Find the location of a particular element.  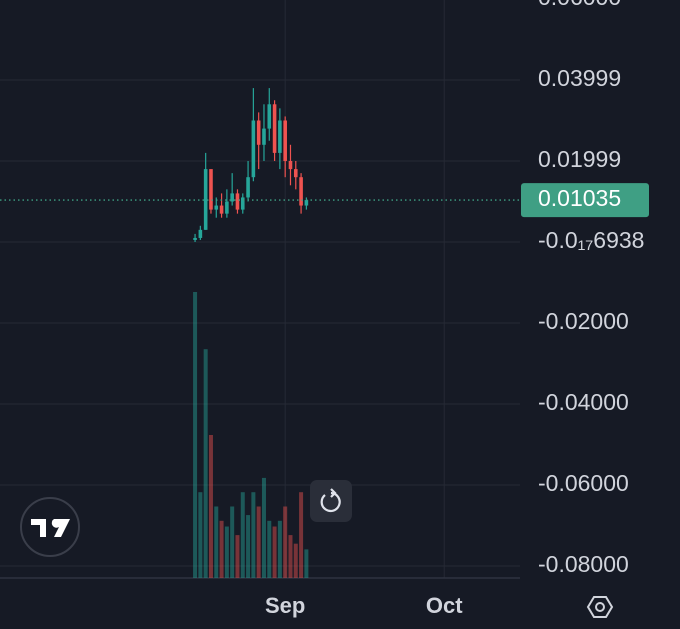

x-tick-label: Sep is located at coordinates (285, 605).